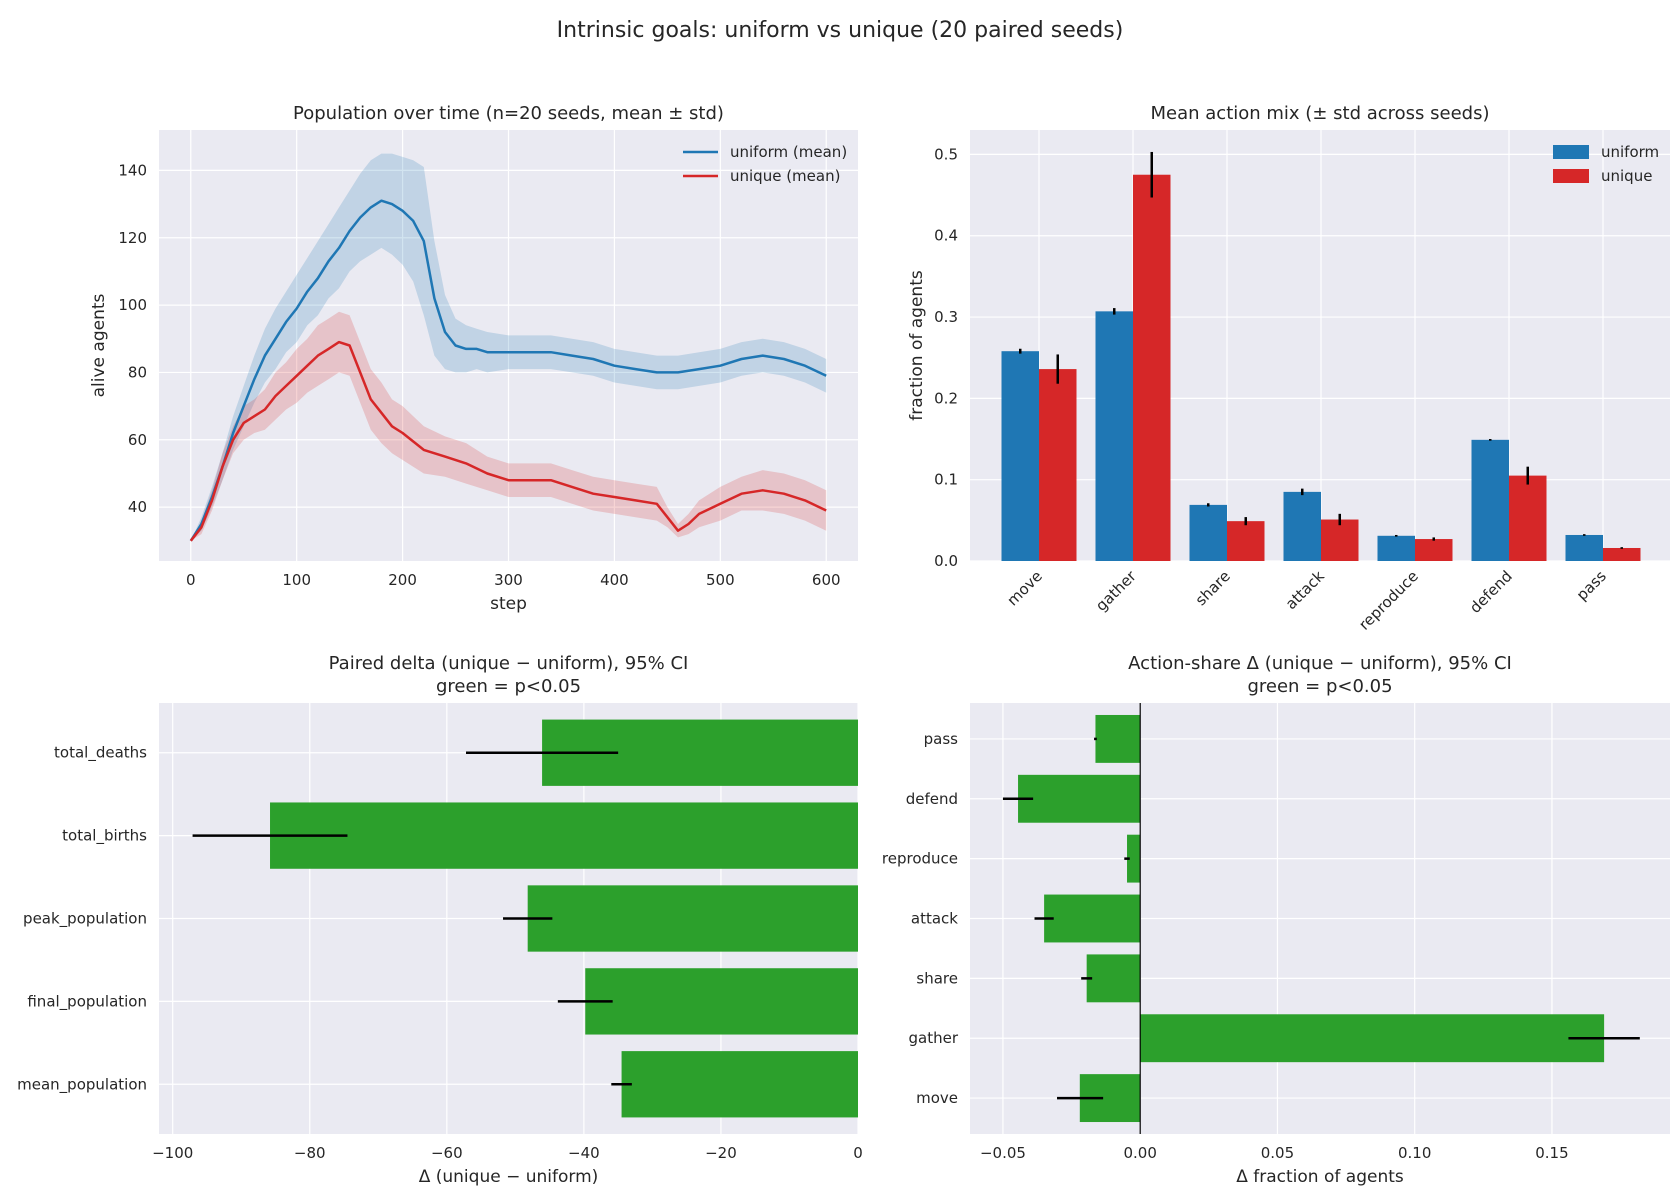  Describe the element at coordinates (917, 345) in the screenshot. I see `action-mix-y-axis-label: fraction of agents` at that location.